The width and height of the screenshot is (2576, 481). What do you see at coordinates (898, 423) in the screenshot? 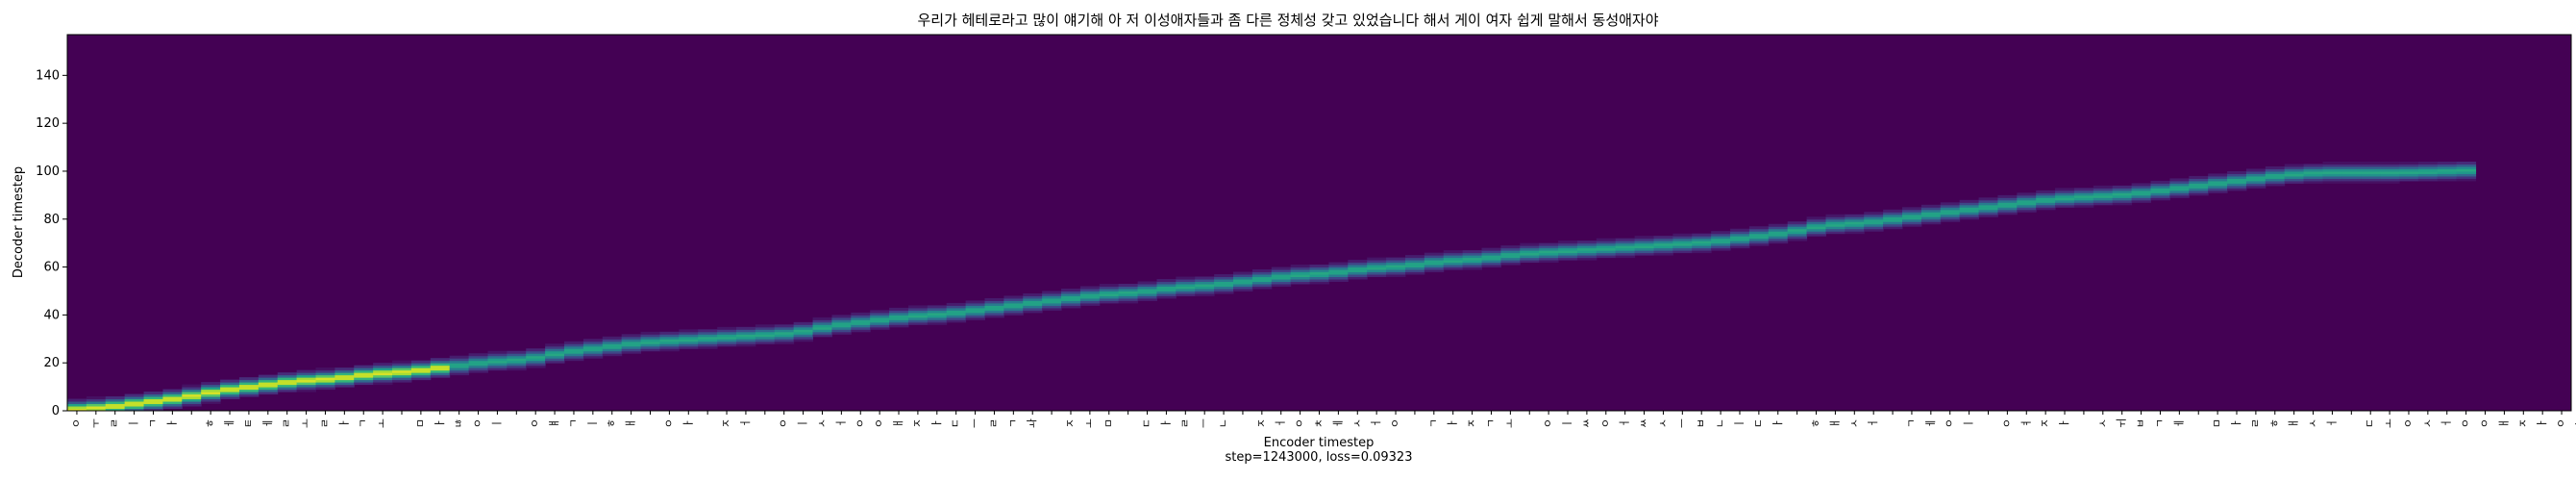
I see `x-tick-label: ㅐ` at bounding box center [898, 423].